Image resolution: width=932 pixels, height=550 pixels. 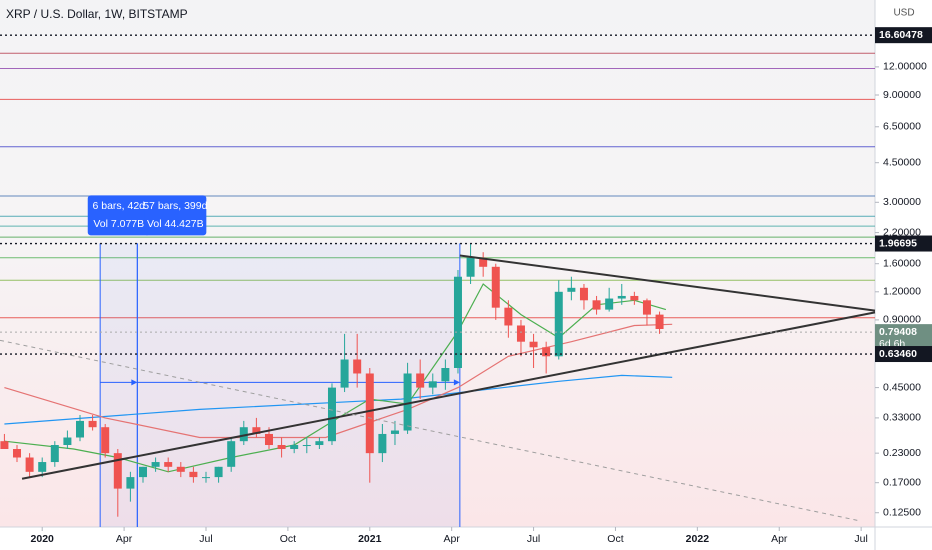 What do you see at coordinates (118, 206) in the screenshot?
I see `measure-label: 6 bars, 42d` at bounding box center [118, 206].